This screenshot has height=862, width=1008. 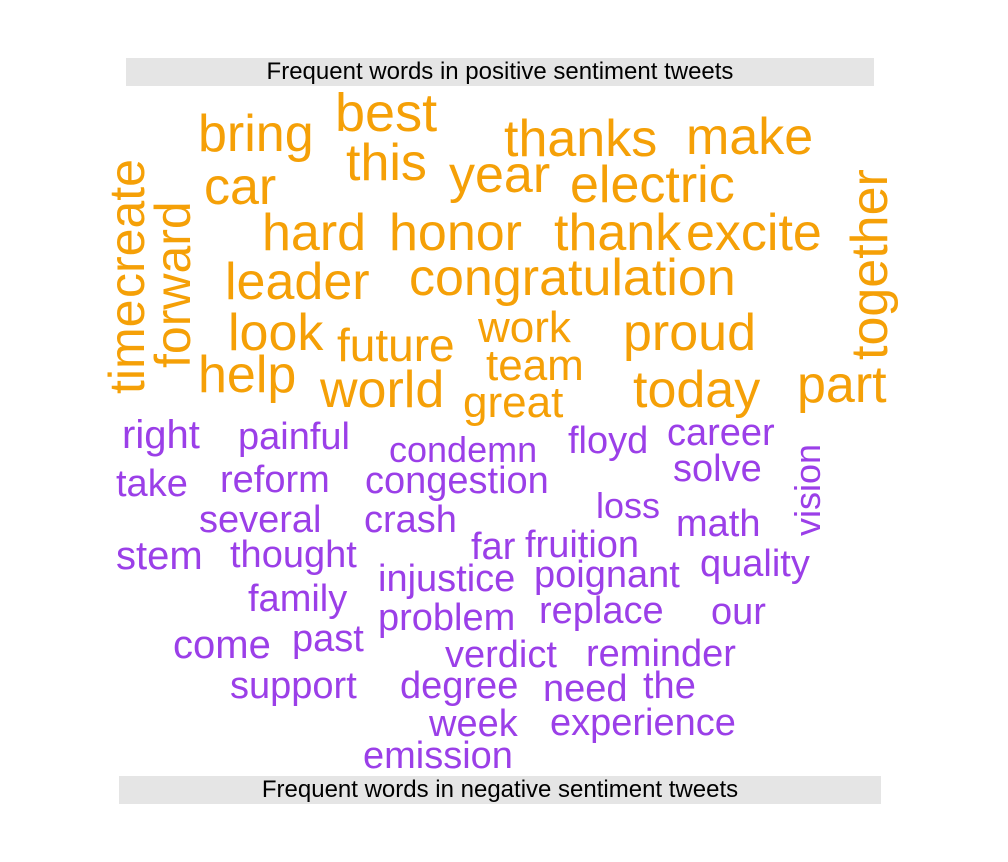 What do you see at coordinates (754, 233) in the screenshot?
I see `word-excite: excite` at bounding box center [754, 233].